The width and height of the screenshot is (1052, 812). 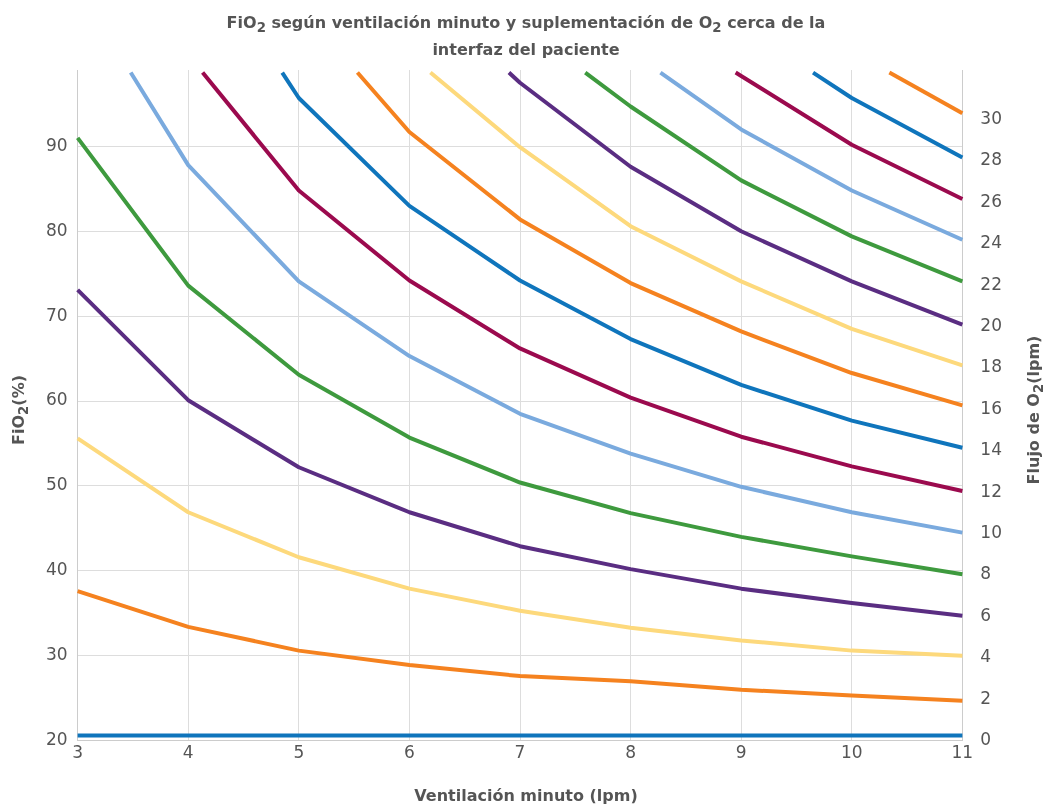 I want to click on y-tick-label: 70, so click(x=56, y=314).